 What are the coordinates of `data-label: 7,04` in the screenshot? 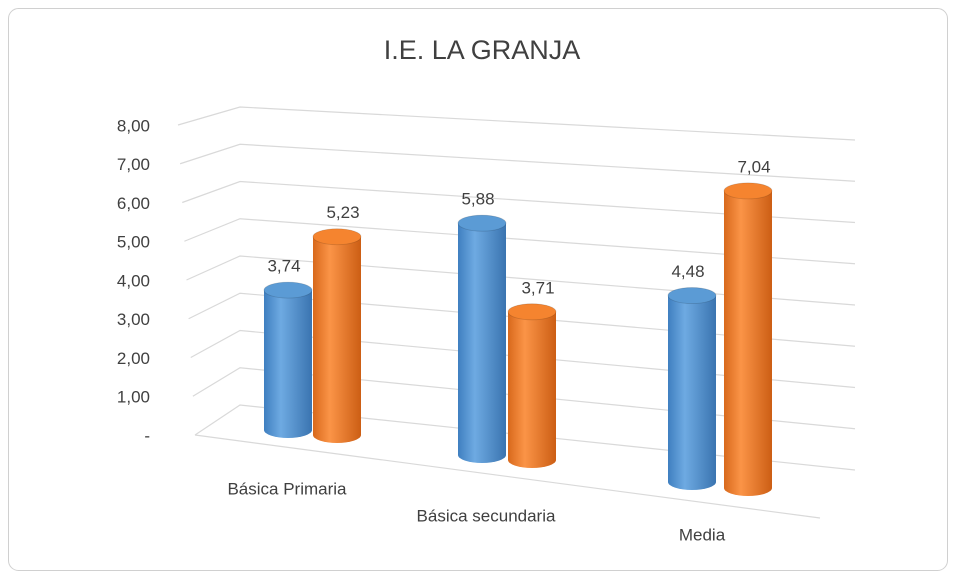 It's located at (753, 166).